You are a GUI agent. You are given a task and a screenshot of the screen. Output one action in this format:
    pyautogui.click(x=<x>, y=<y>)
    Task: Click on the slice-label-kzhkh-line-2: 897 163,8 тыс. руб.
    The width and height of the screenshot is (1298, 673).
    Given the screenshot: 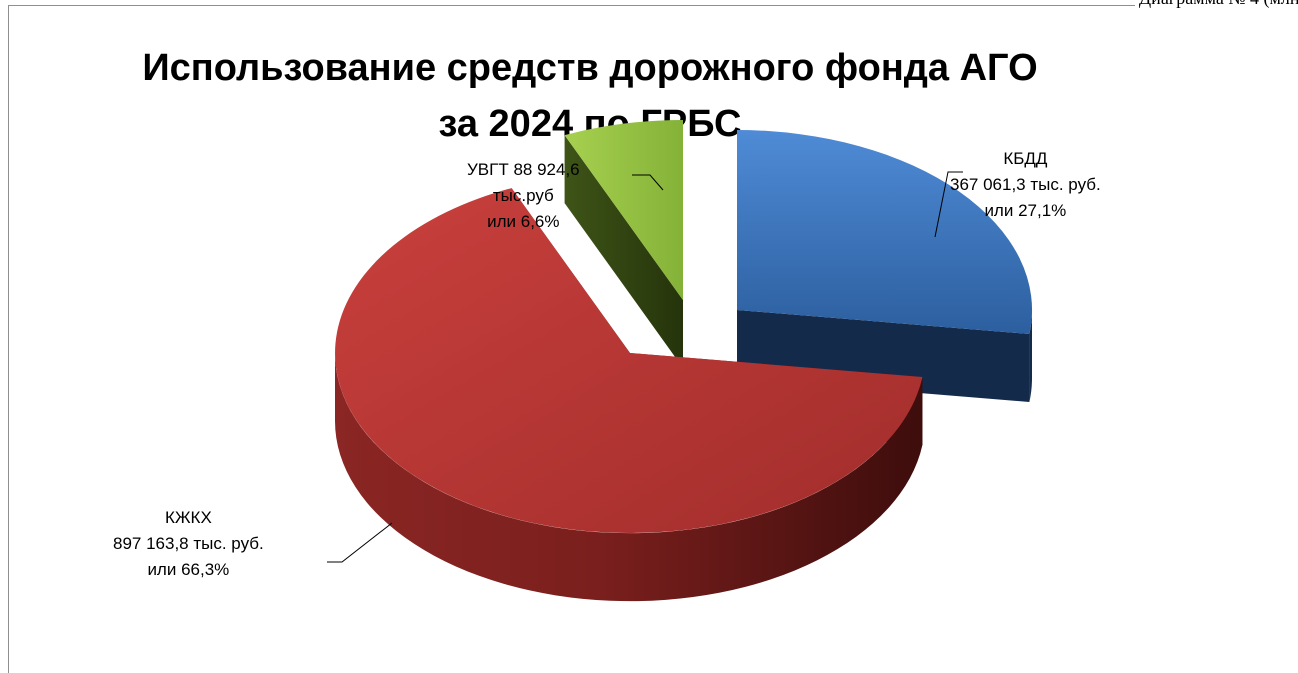 What is the action you would take?
    pyautogui.click(x=188, y=543)
    